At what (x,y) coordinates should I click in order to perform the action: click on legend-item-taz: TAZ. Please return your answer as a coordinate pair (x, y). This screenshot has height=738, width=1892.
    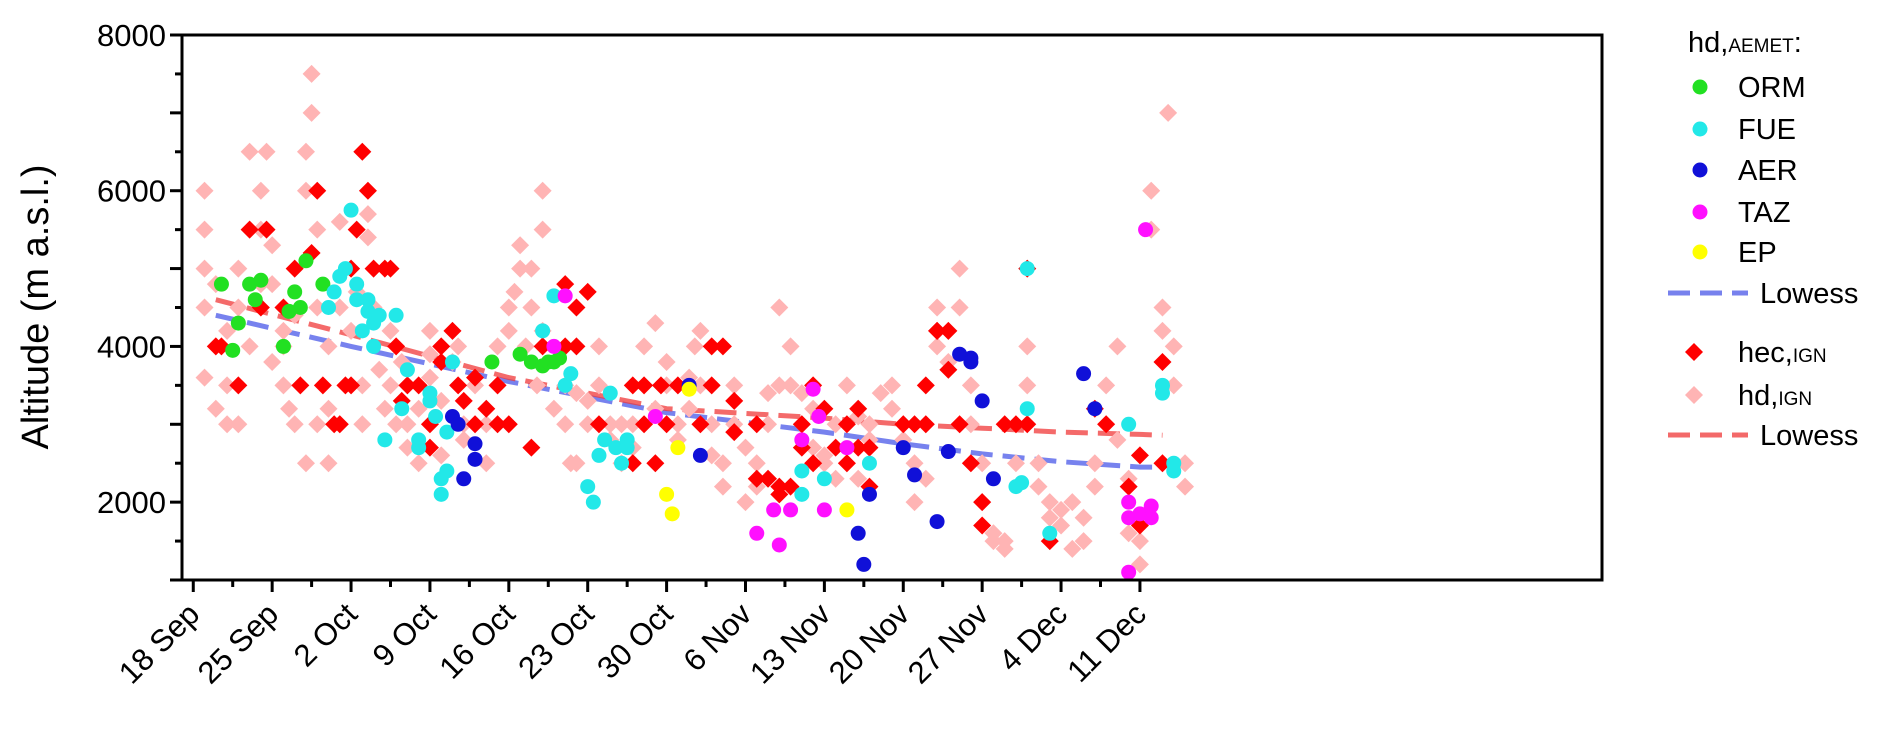
    Looking at the image, I should click on (1741, 213).